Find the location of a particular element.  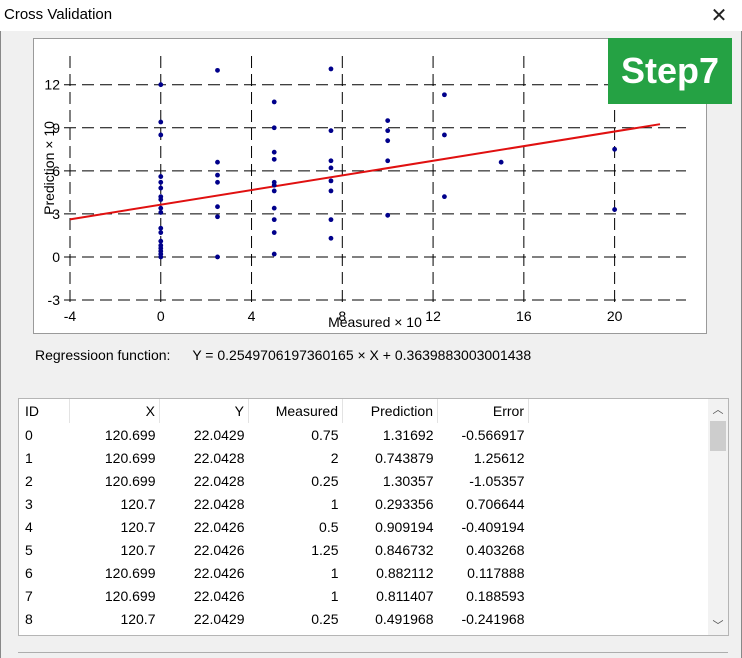

cell-prediction: 0.846732 is located at coordinates (404, 549).